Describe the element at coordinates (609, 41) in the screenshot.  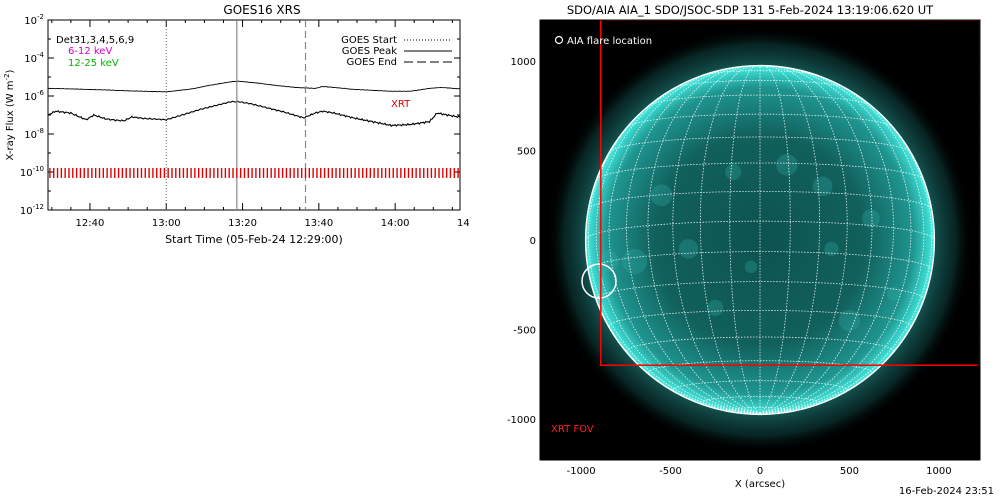
I see `flare-legend-label: AIA flare location` at that location.